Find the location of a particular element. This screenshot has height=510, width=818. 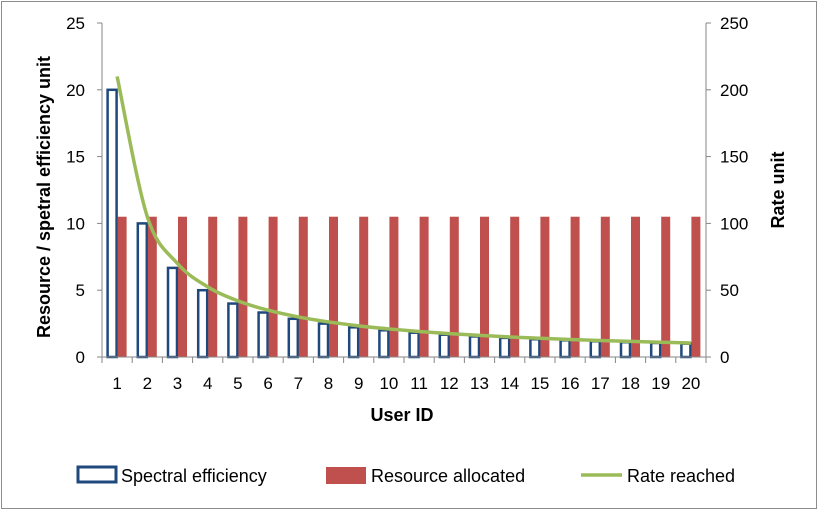

legend-label-spectral-efficiency: Spectral efficiency is located at coordinates (194, 476).